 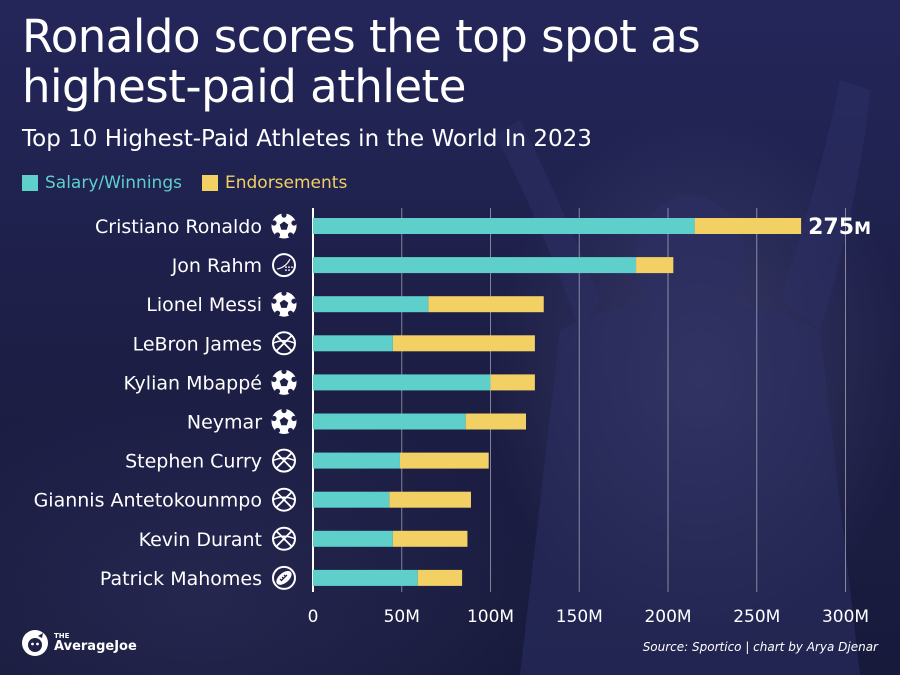 I want to click on golf-ball-icon, so click(x=284, y=265).